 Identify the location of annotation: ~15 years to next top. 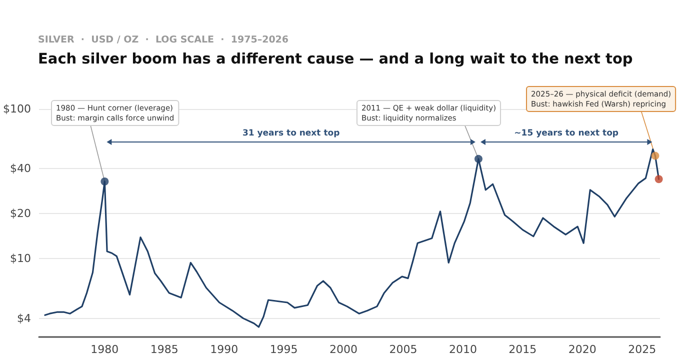
(566, 133).